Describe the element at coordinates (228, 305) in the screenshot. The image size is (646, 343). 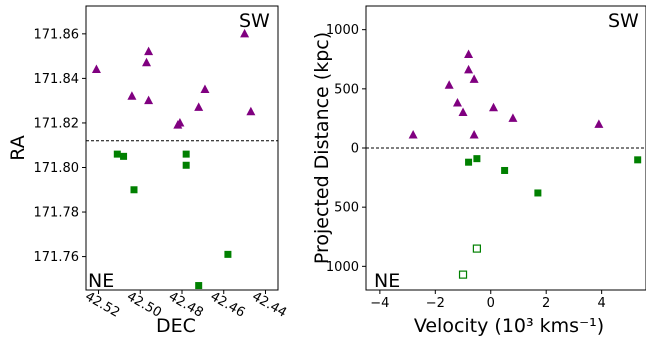
I see `left-x-tick-label: 42.46` at that location.